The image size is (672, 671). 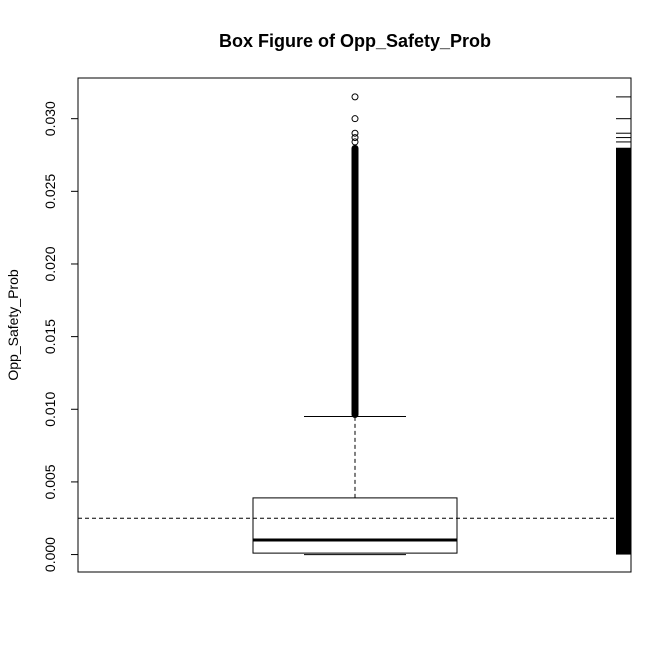 What do you see at coordinates (355, 41) in the screenshot?
I see `chart-title: Box Figure of Opp_Safety_Prob` at bounding box center [355, 41].